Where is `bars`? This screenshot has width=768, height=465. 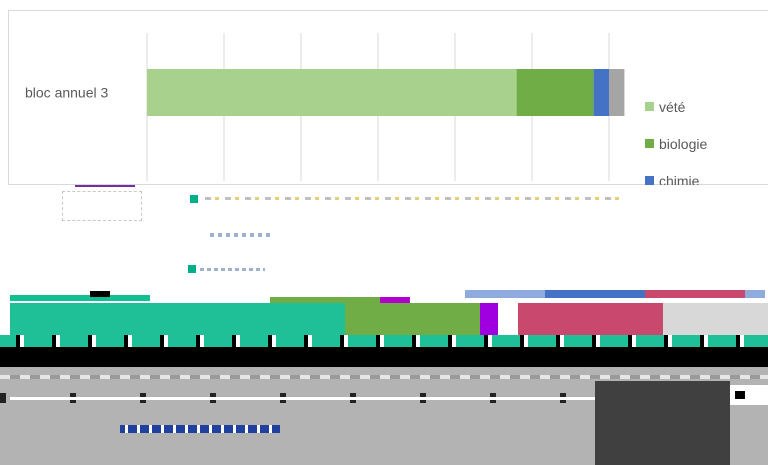 bars is located at coordinates (386, 92).